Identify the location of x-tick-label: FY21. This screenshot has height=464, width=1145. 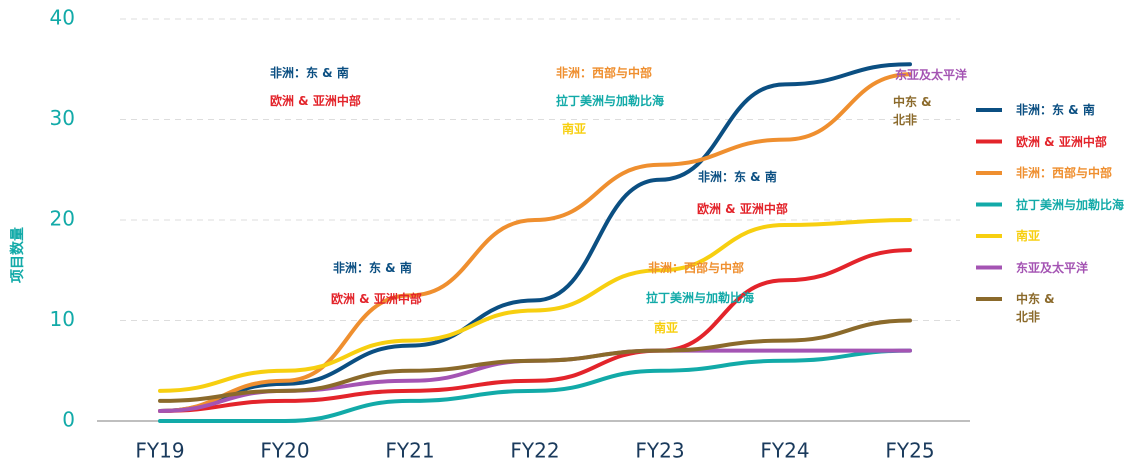
(409, 451).